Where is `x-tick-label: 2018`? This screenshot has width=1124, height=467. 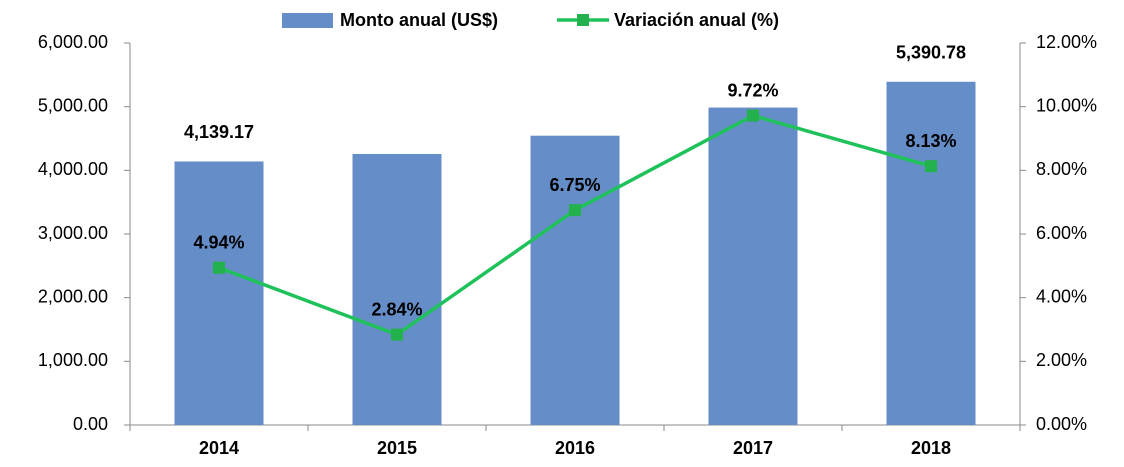 x-tick-label: 2018 is located at coordinates (931, 448).